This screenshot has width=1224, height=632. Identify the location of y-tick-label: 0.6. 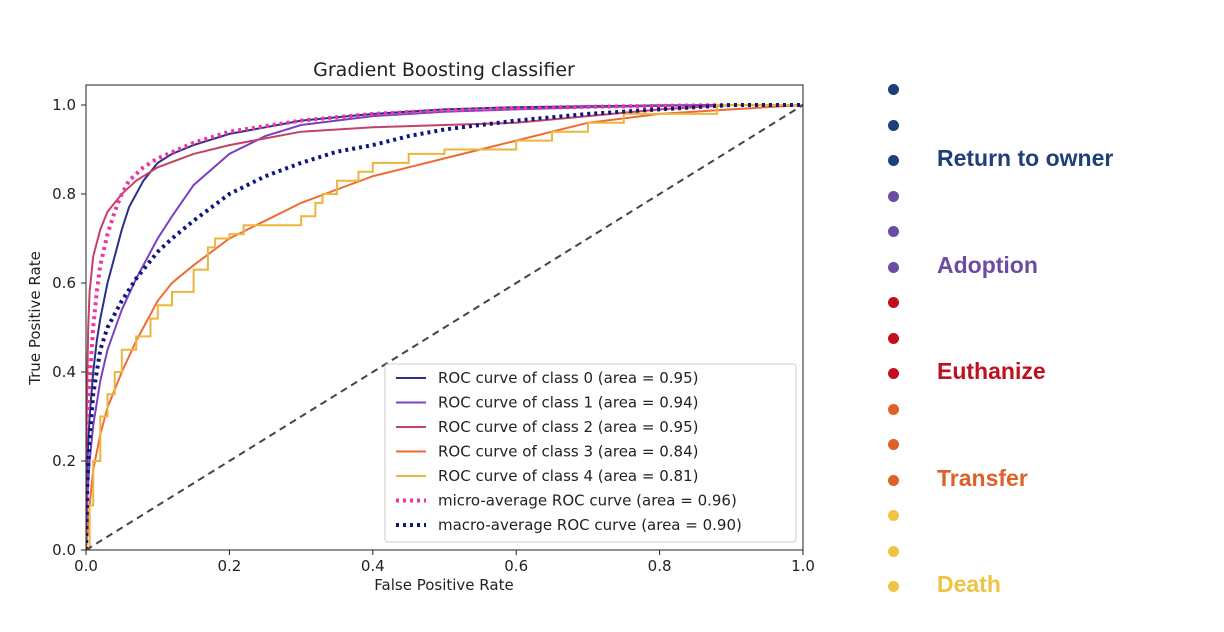
(64, 283).